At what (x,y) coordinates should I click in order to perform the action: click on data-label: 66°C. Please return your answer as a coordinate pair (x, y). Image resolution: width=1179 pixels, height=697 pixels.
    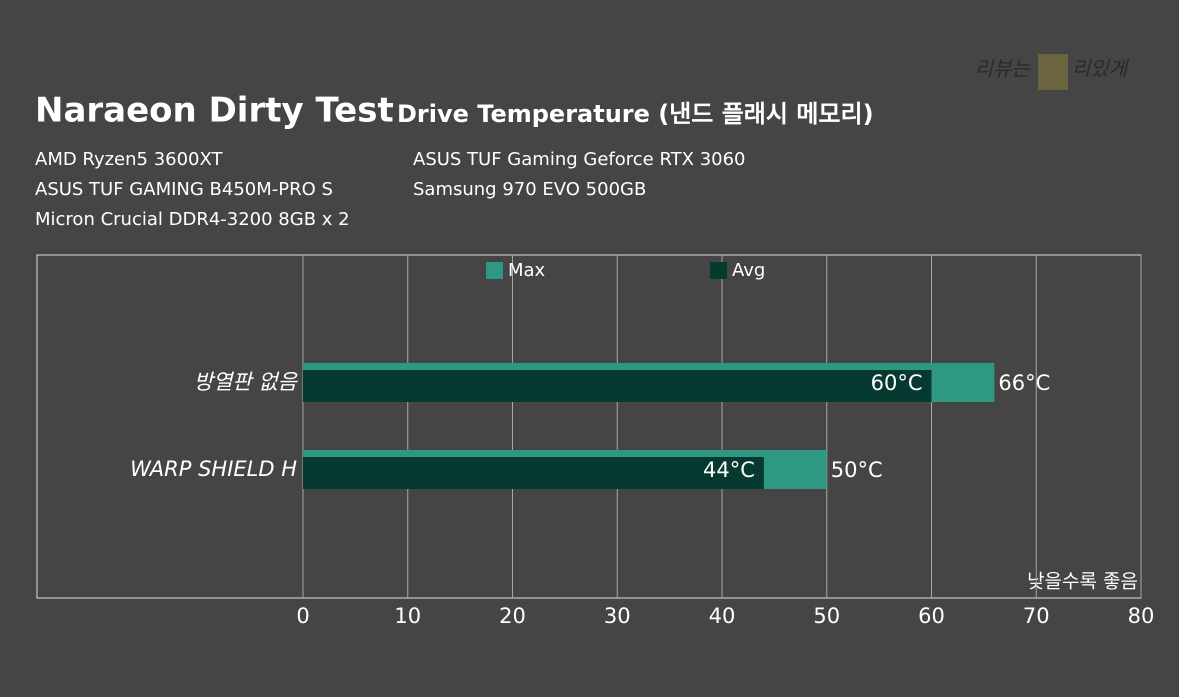
    Looking at the image, I should click on (1024, 383).